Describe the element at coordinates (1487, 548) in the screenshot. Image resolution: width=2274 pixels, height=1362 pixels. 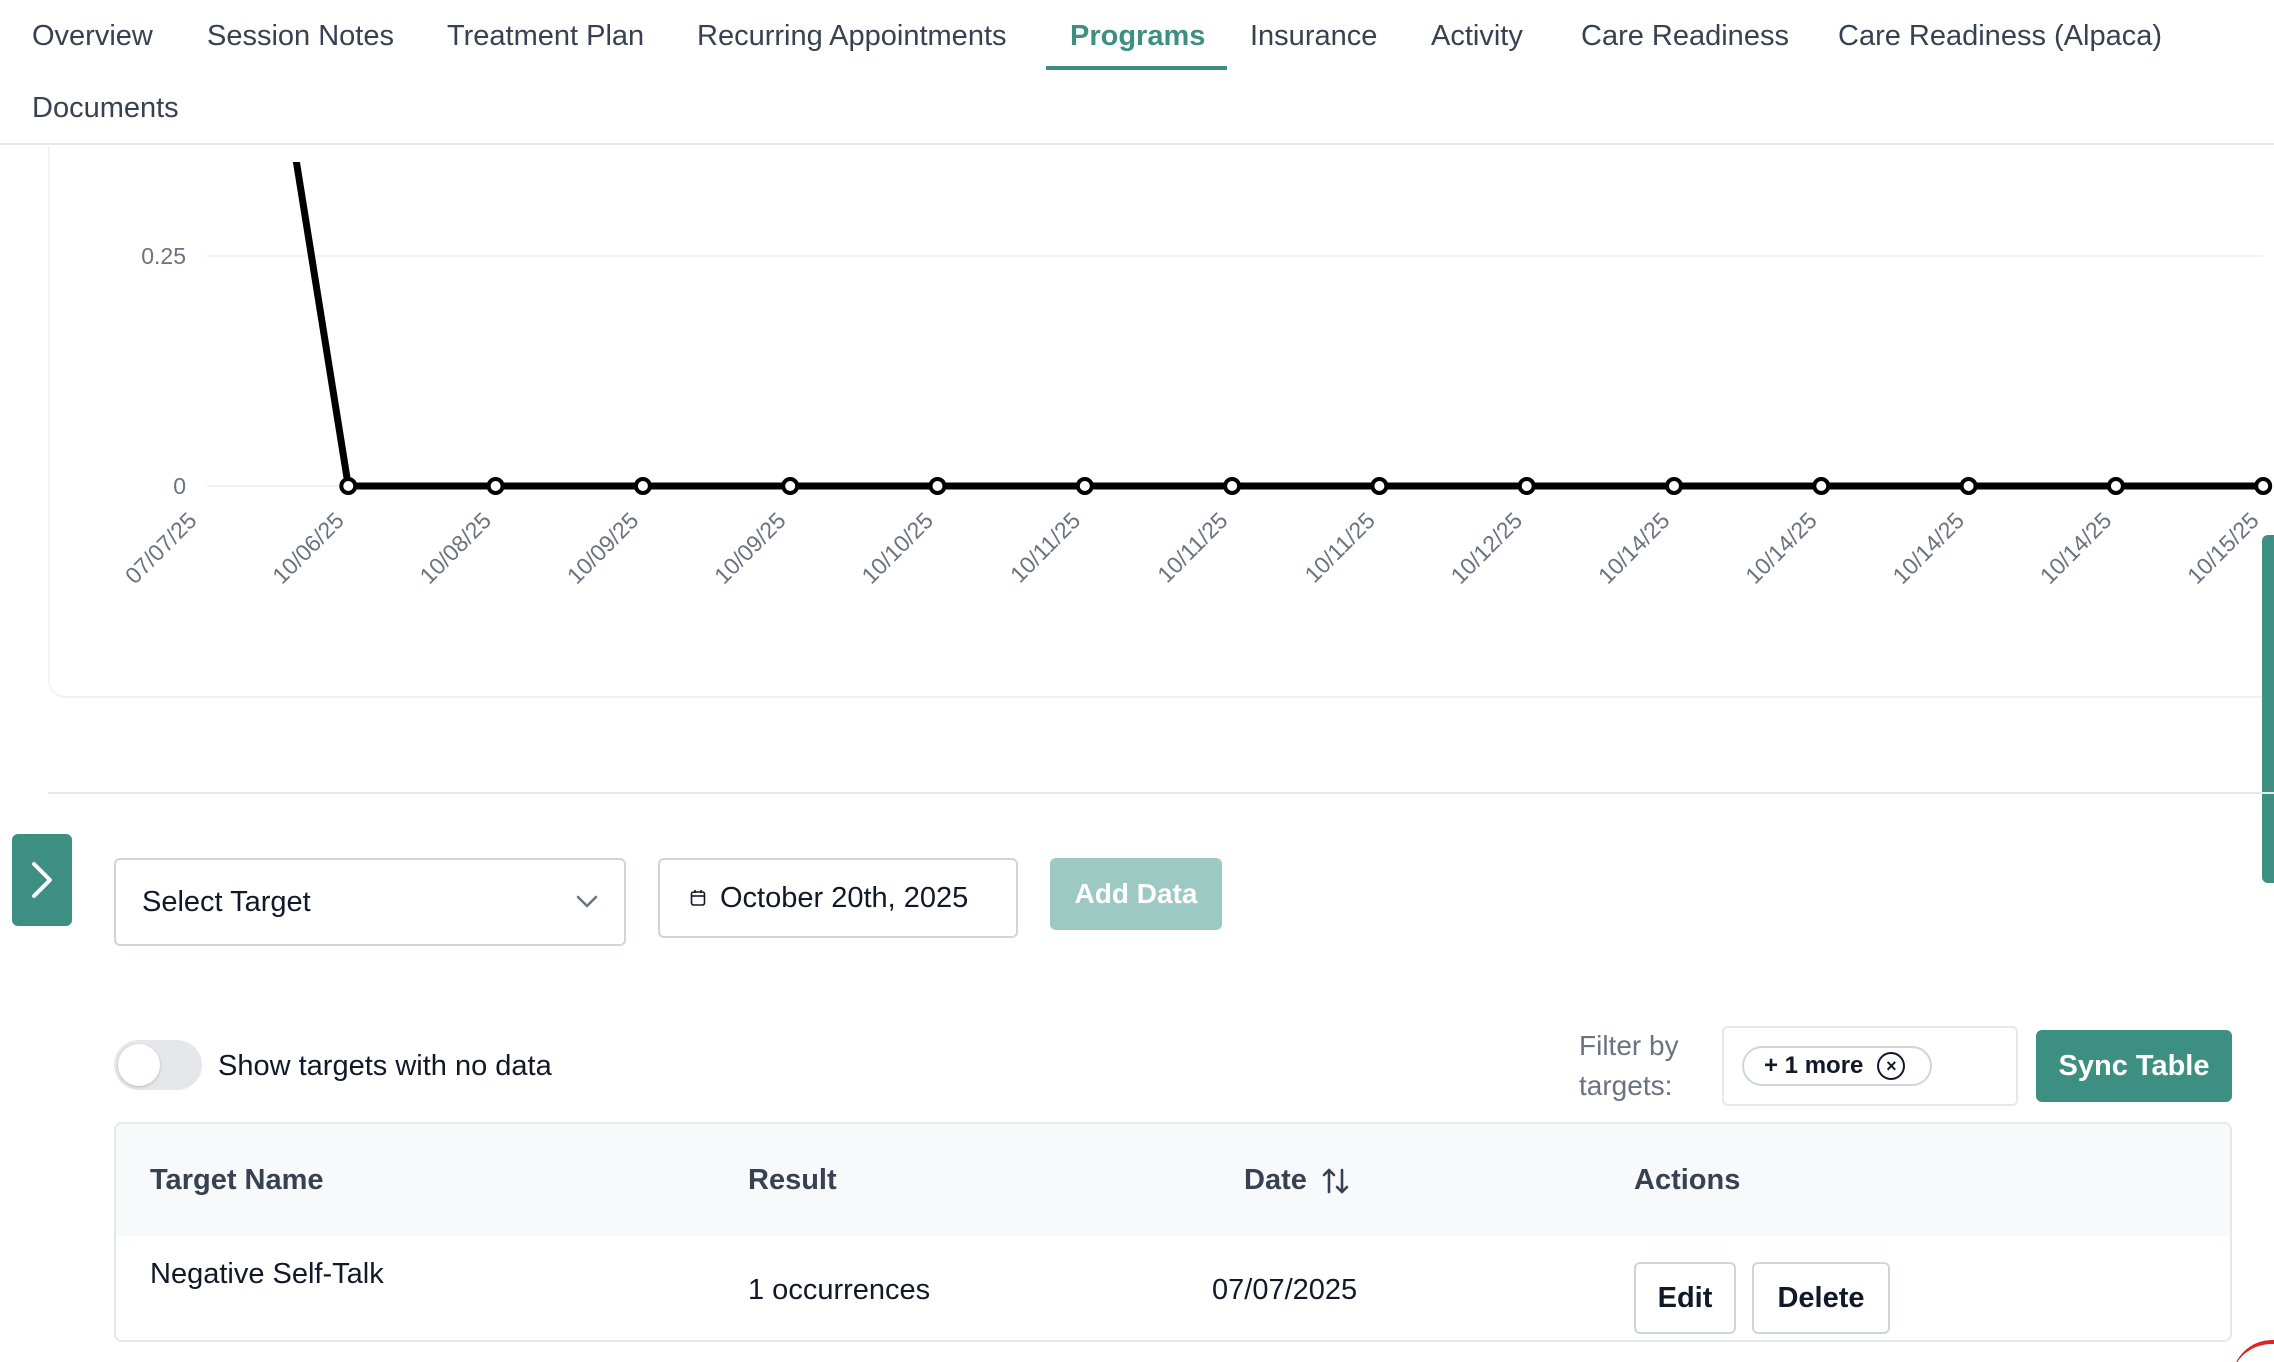
I see `x-tick-label: 10/12/25` at that location.